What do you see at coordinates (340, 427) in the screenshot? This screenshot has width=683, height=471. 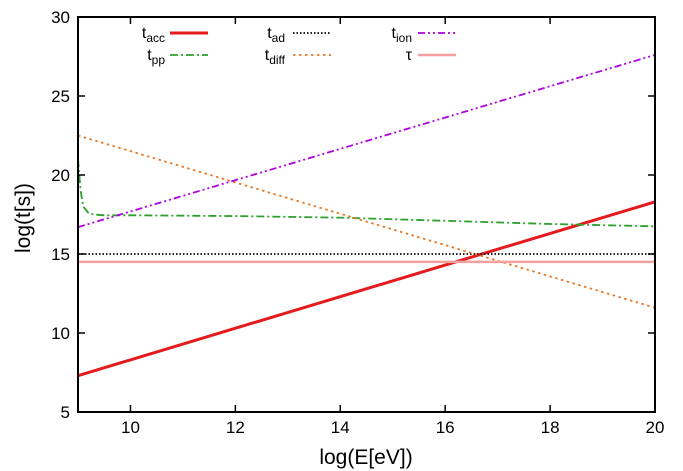 I see `x-tick-label: 14` at bounding box center [340, 427].